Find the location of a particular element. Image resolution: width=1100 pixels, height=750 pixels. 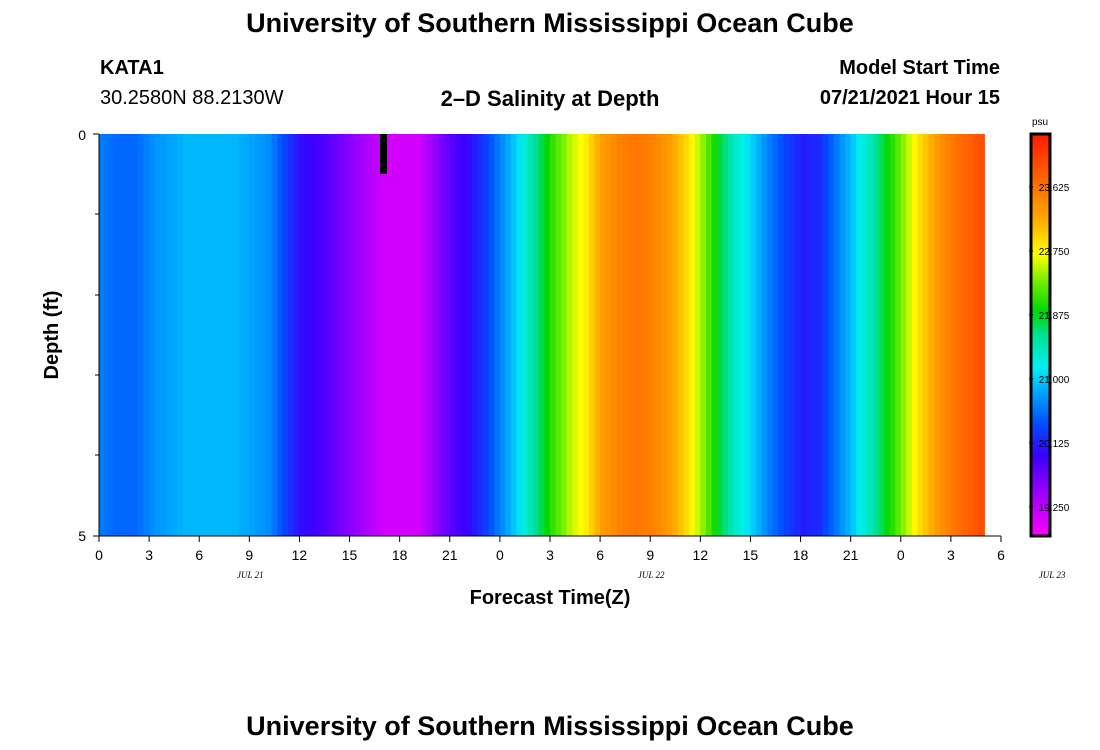

colorbar: psu 23.625 22.750 21.875 21.000 20.125 19.250 is located at coordinates (1049, 327).